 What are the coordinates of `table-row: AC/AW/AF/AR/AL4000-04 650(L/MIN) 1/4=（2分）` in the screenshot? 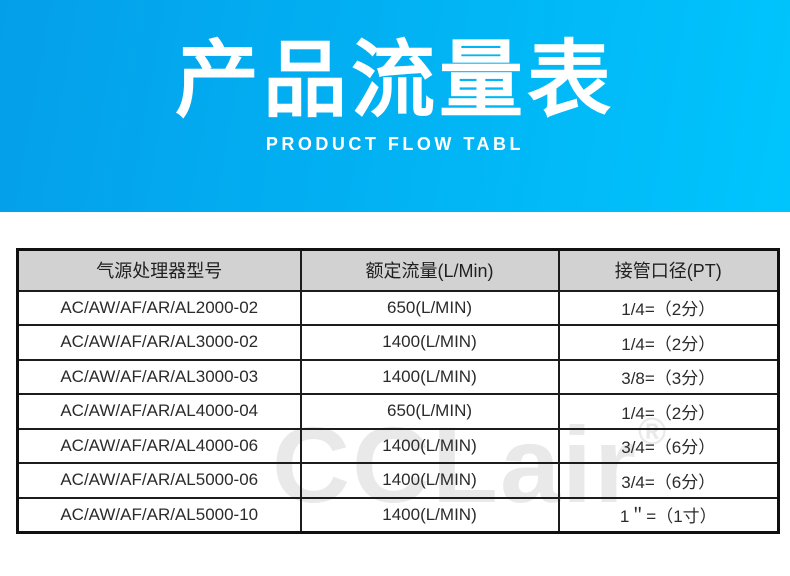 It's located at (398, 411).